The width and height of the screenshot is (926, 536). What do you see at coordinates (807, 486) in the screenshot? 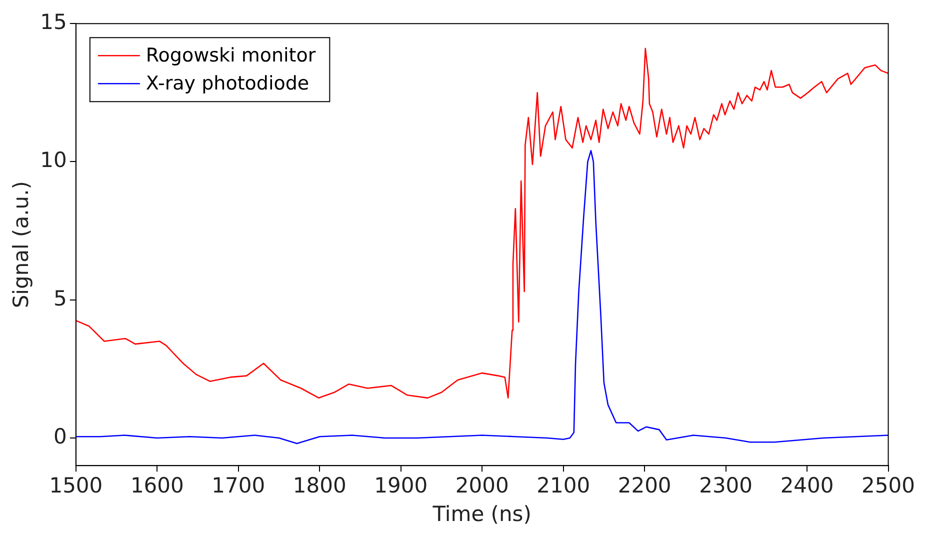
I see `x-tick-label: 2400` at bounding box center [807, 486].